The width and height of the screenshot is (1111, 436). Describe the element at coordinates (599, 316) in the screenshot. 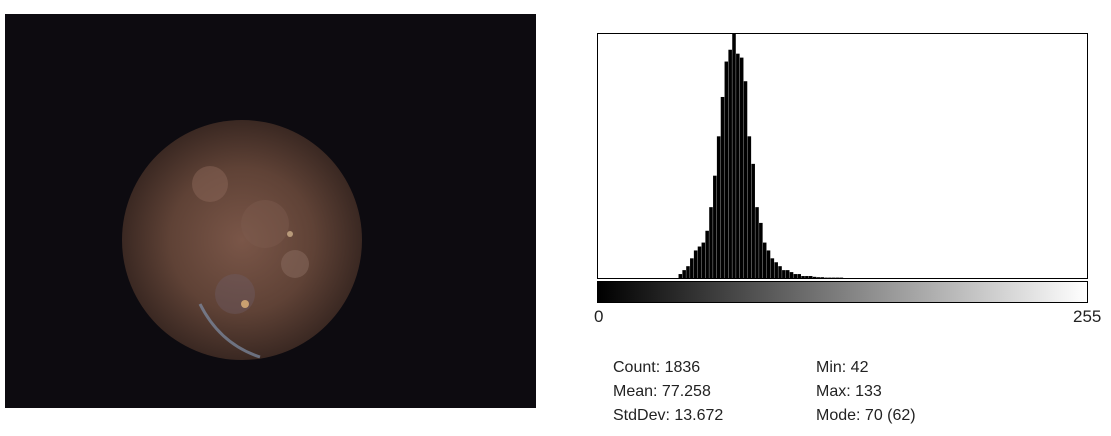

I see `axis-min-label: 0` at that location.